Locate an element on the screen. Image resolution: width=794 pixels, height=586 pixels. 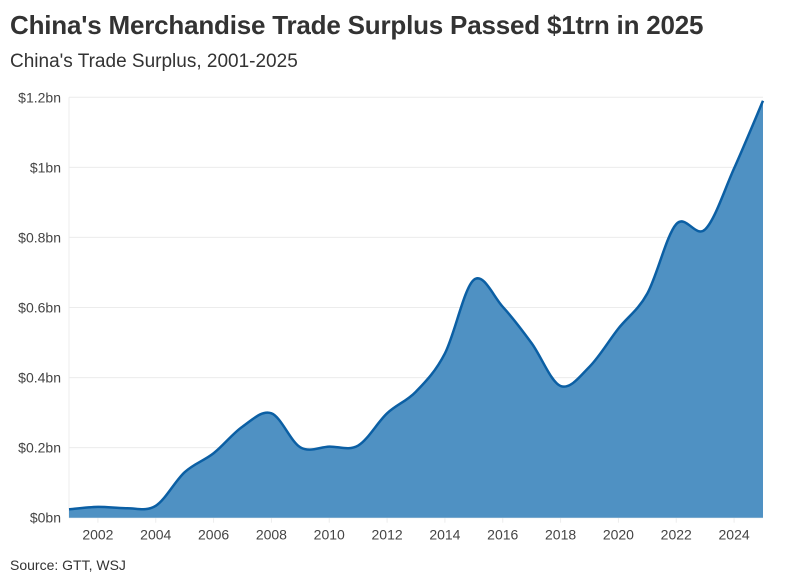
source-note: Source: GTT, WSJ is located at coordinates (68, 565).